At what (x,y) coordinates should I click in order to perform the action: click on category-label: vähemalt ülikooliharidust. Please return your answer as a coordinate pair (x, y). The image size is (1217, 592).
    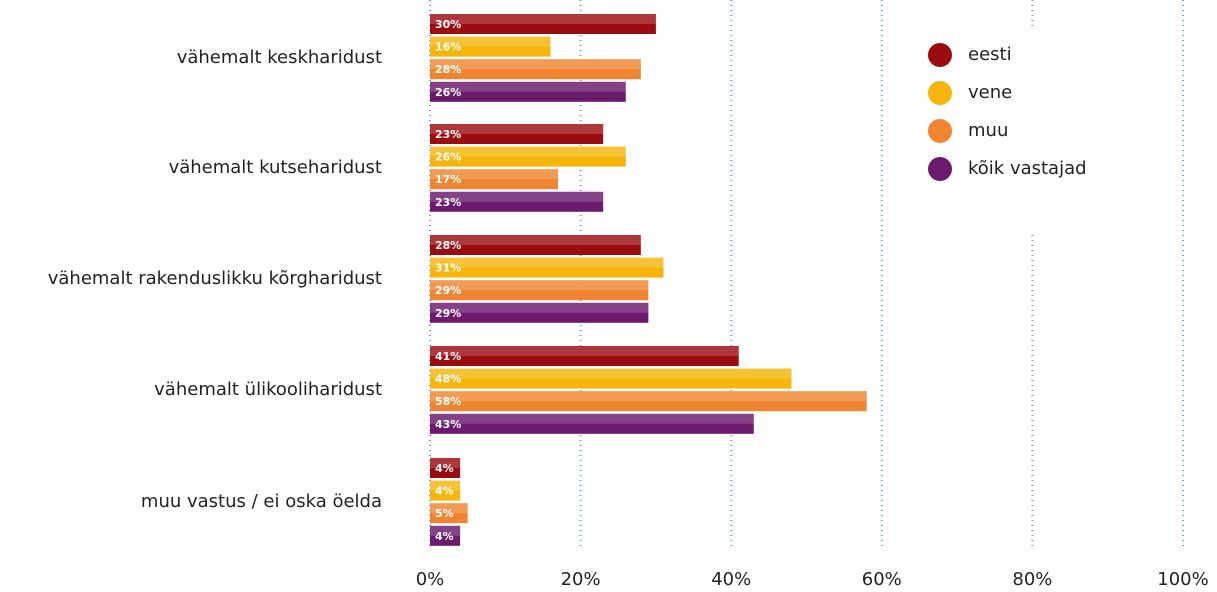
    Looking at the image, I should click on (268, 389).